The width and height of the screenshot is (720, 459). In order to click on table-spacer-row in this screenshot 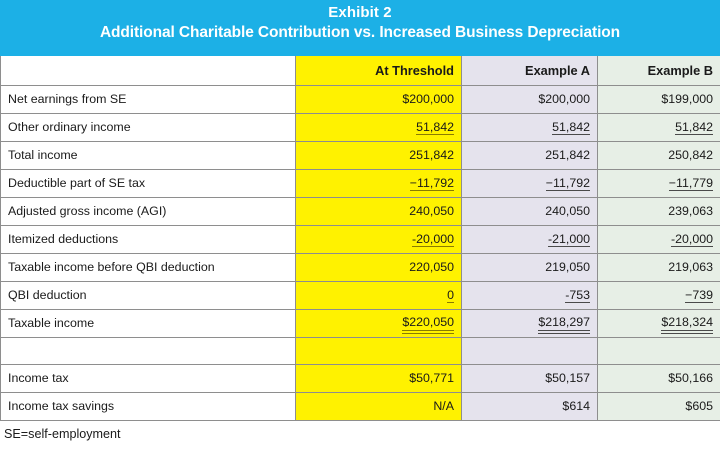, I will do `click(360, 351)`.